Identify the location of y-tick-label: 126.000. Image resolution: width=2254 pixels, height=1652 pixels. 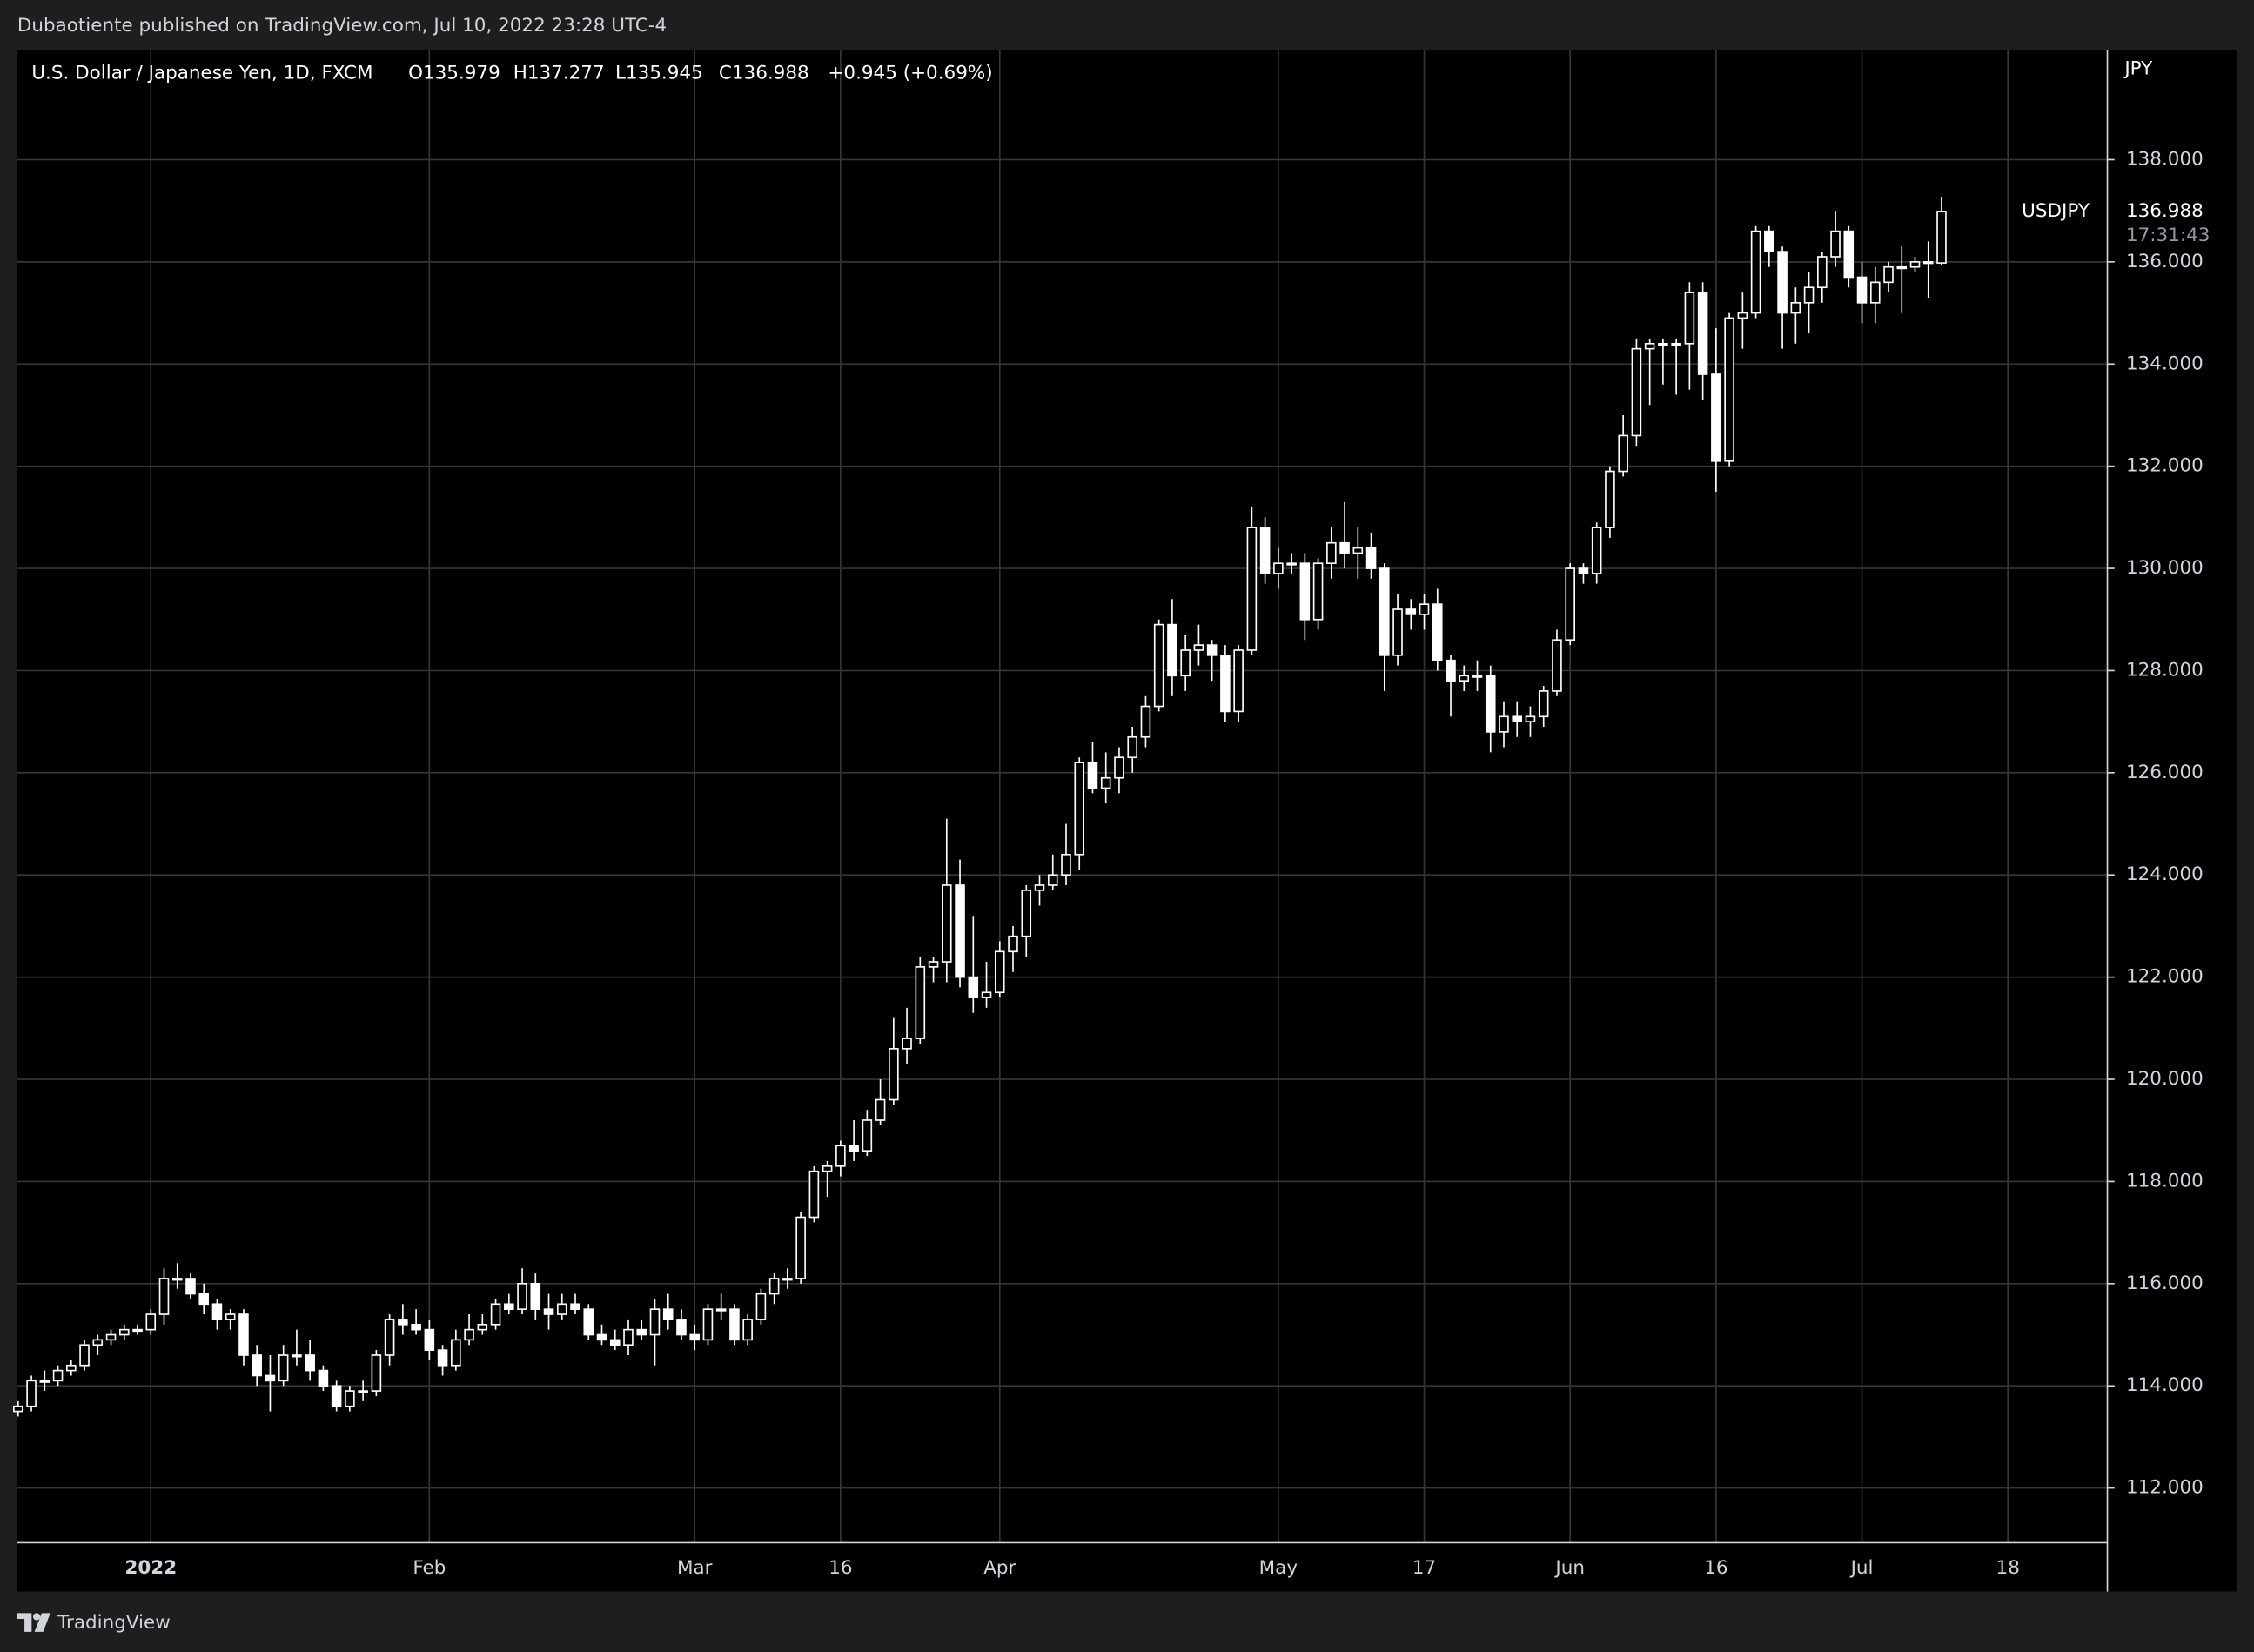
(2165, 773).